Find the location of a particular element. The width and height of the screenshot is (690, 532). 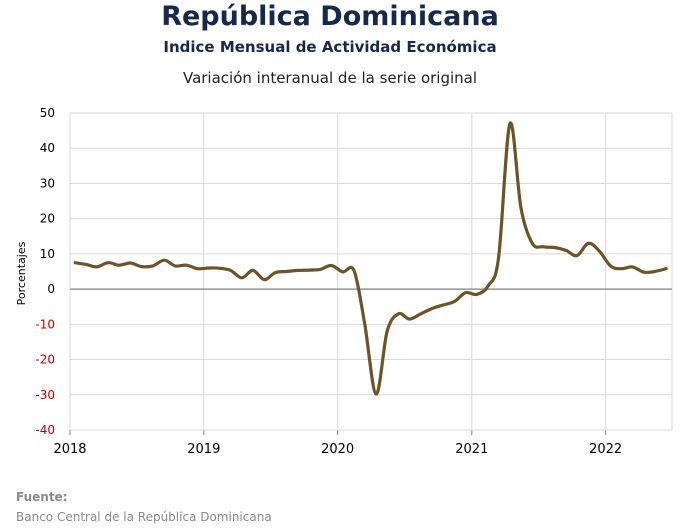

x-tick-label: 2022 is located at coordinates (605, 449).